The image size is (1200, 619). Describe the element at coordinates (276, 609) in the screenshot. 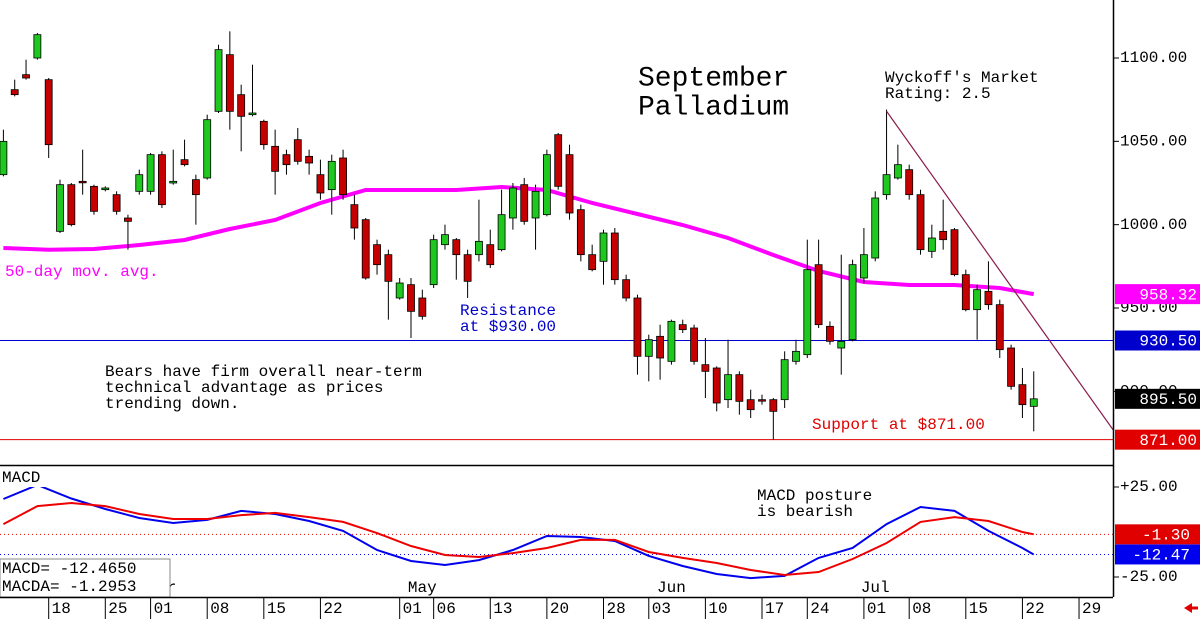

I see `x-tick-label: 15` at that location.